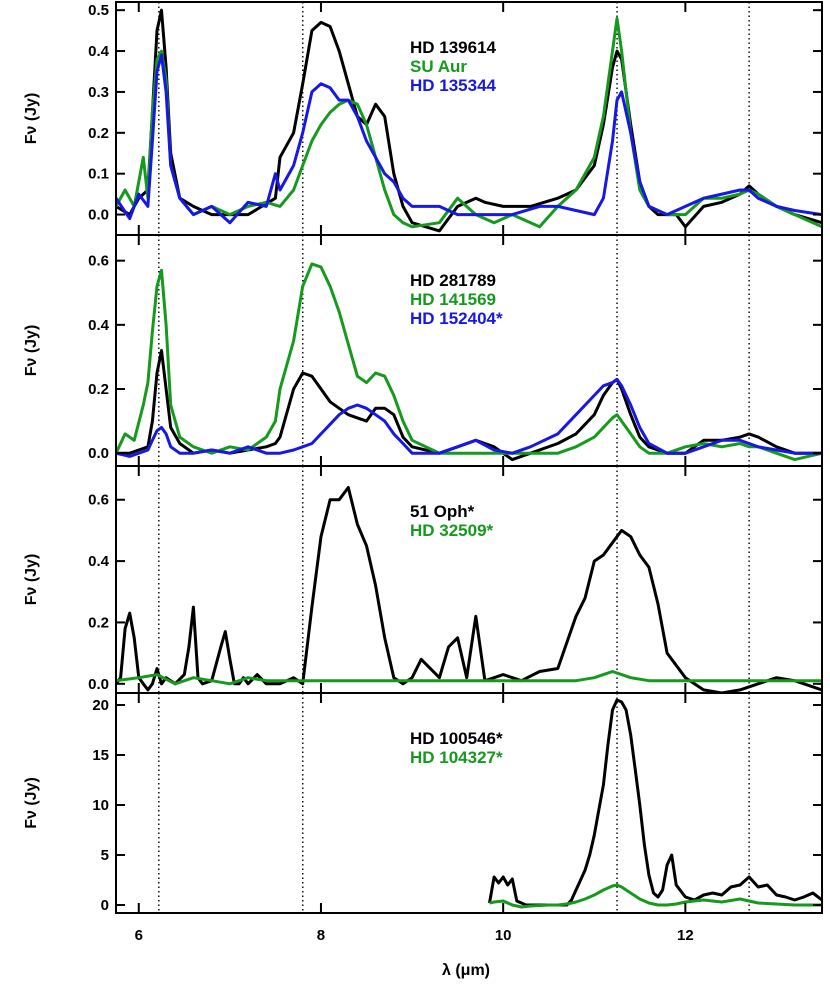 Image resolution: width=830 pixels, height=997 pixels. I want to click on series-line-hd-152404-, so click(469, 417).